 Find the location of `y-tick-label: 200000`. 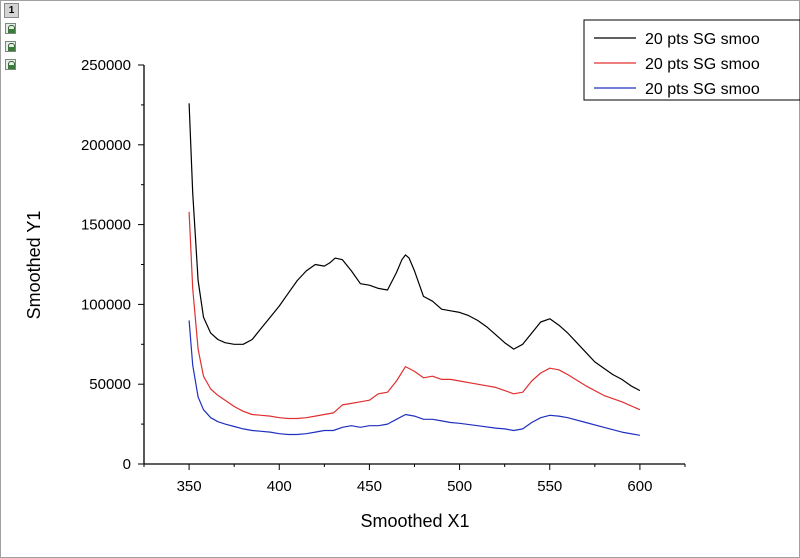

y-tick-label: 200000 is located at coordinates (106, 145).